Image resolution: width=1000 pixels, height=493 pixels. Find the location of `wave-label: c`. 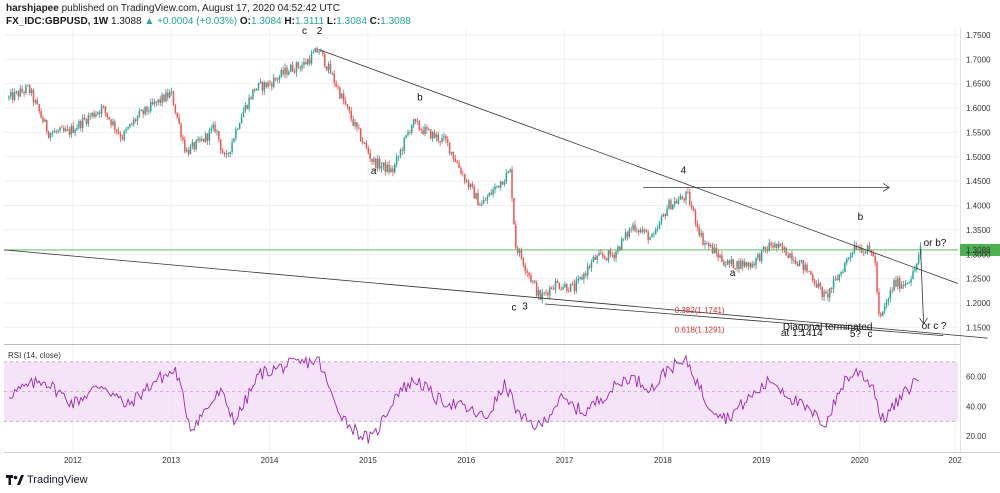

wave-label: c is located at coordinates (870, 334).